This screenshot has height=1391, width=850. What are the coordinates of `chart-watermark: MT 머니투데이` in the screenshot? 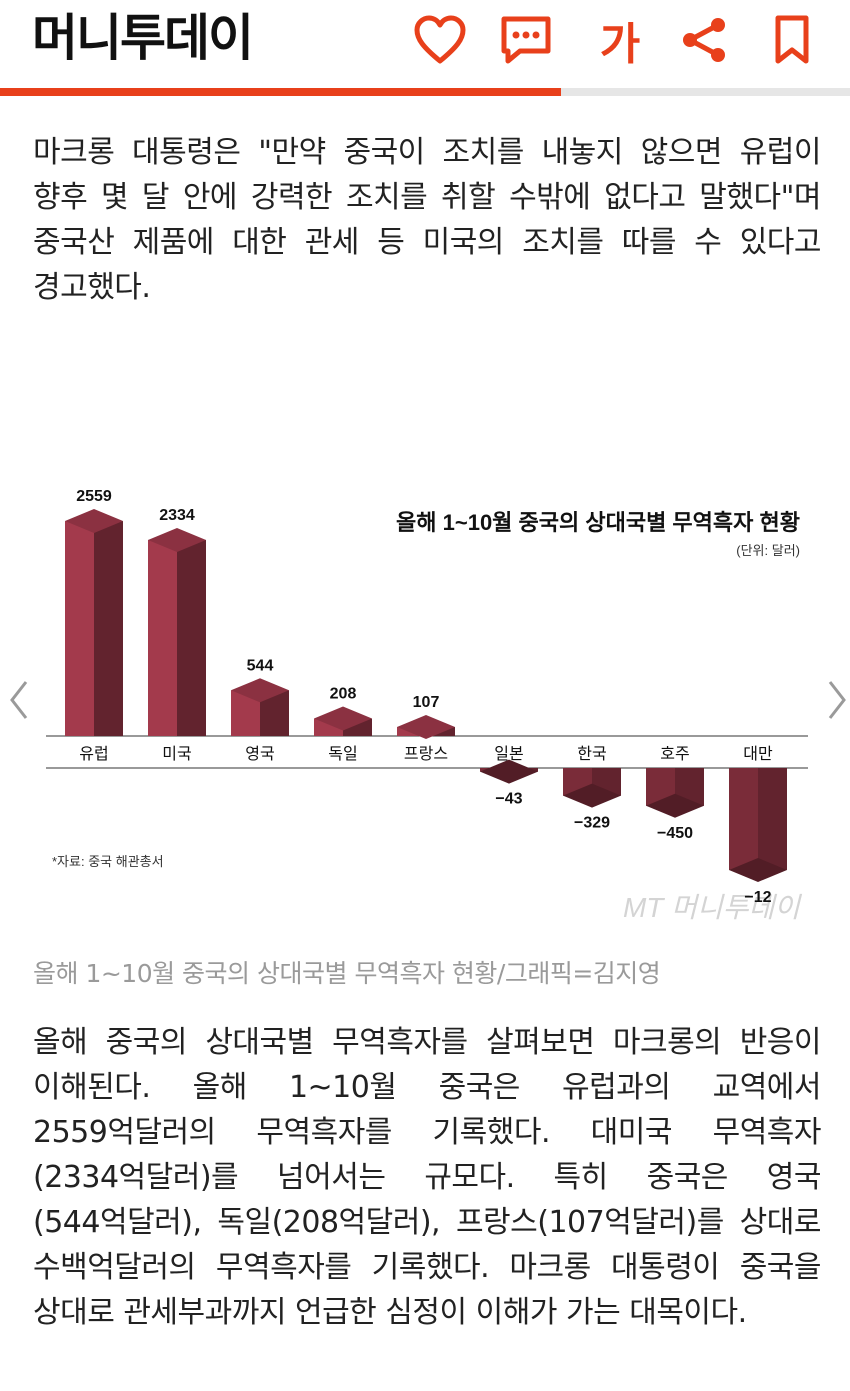 It's located at (712, 907).